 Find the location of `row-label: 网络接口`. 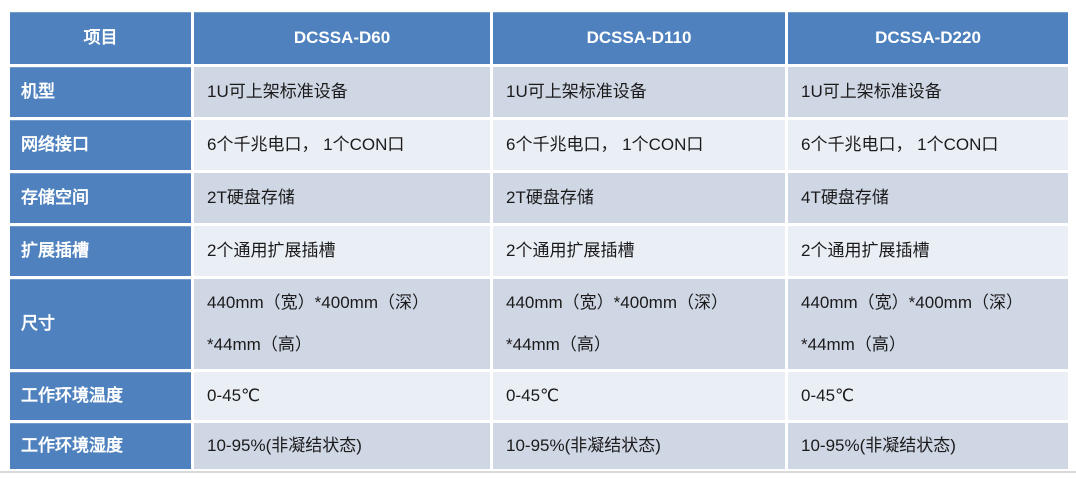

row-label: 网络接口 is located at coordinates (100, 145).